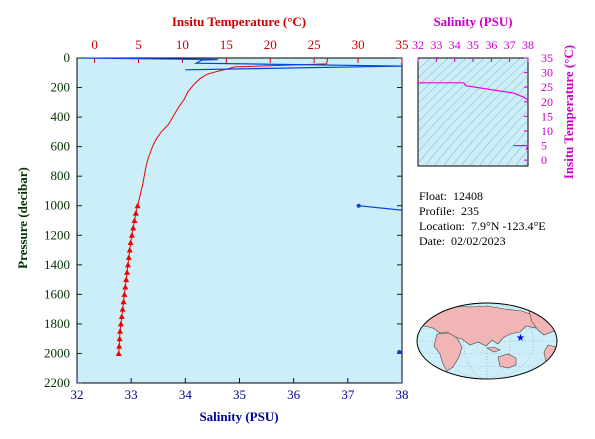 The height and width of the screenshot is (439, 595). Describe the element at coordinates (491, 45) in the screenshot. I see `ts-top-tick-label: 36` at that location.